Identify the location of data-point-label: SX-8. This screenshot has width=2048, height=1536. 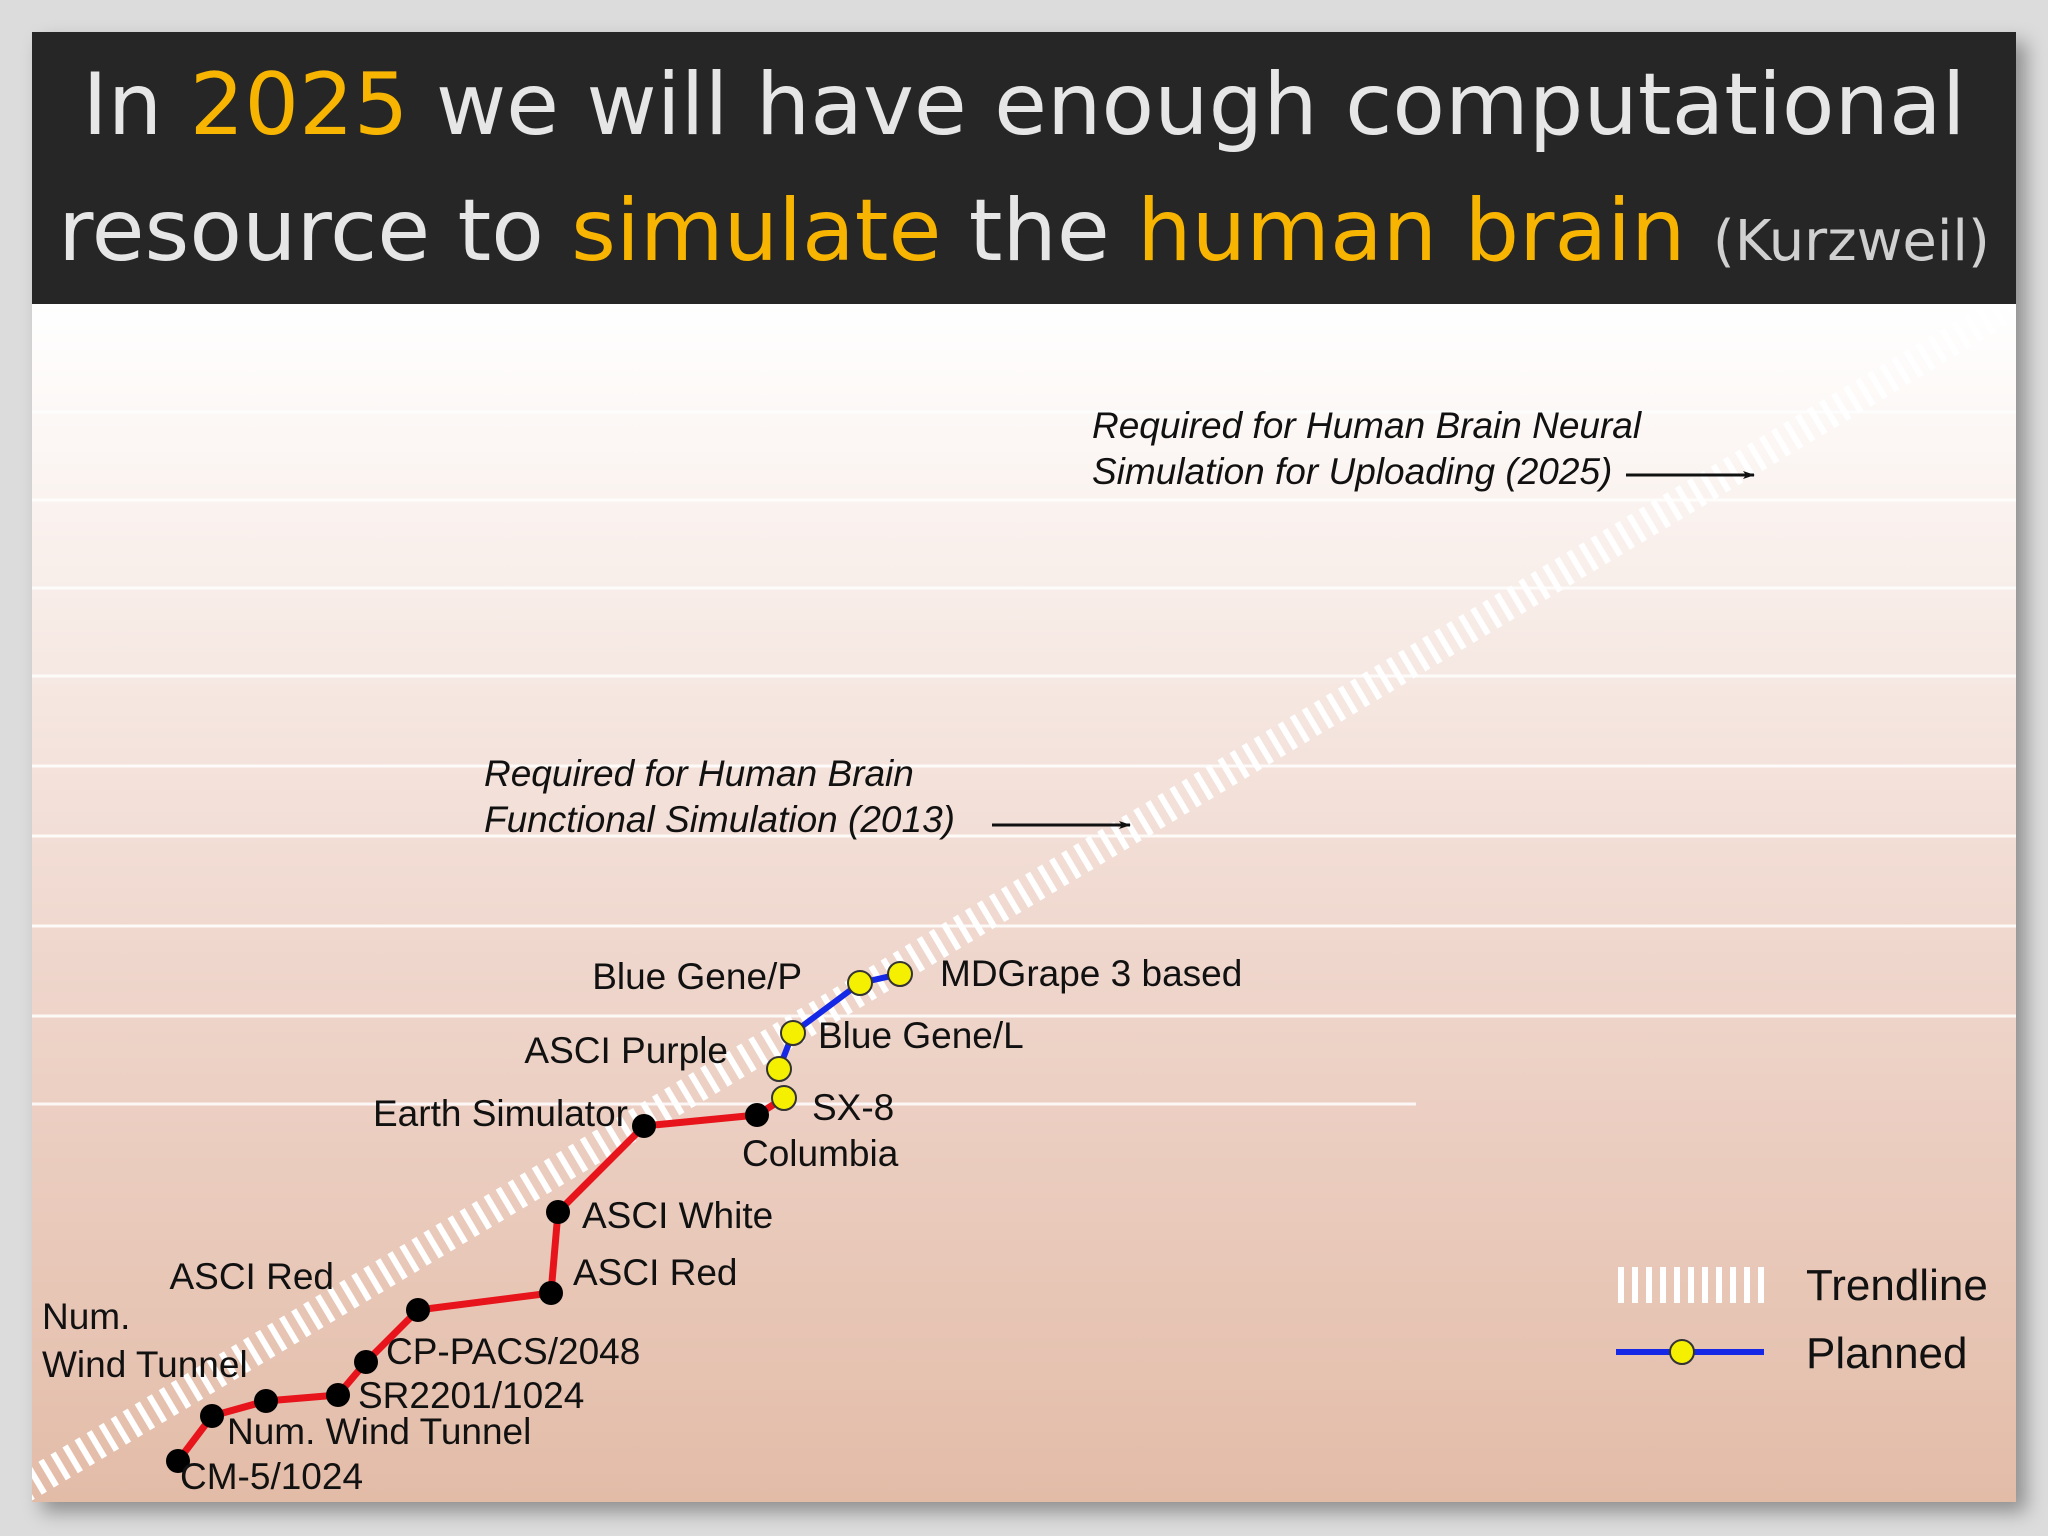
(853, 1107).